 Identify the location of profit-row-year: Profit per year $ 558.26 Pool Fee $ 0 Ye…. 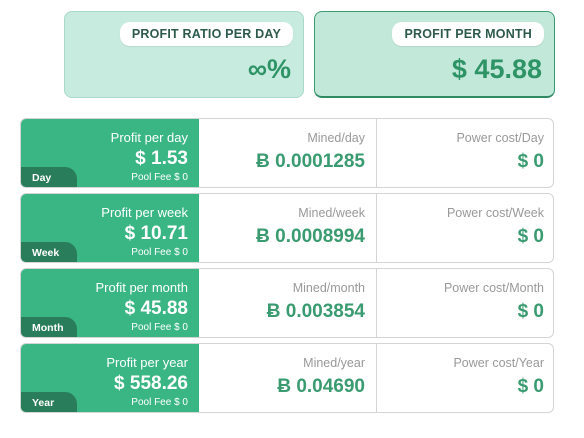
(287, 378).